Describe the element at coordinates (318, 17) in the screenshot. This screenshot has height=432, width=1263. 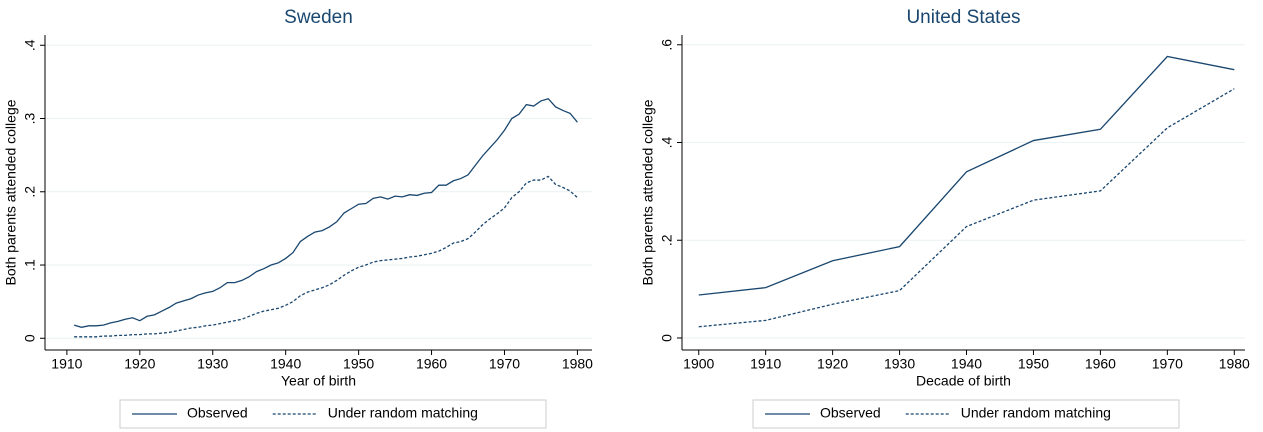
I see `chart-title: Sweden` at that location.